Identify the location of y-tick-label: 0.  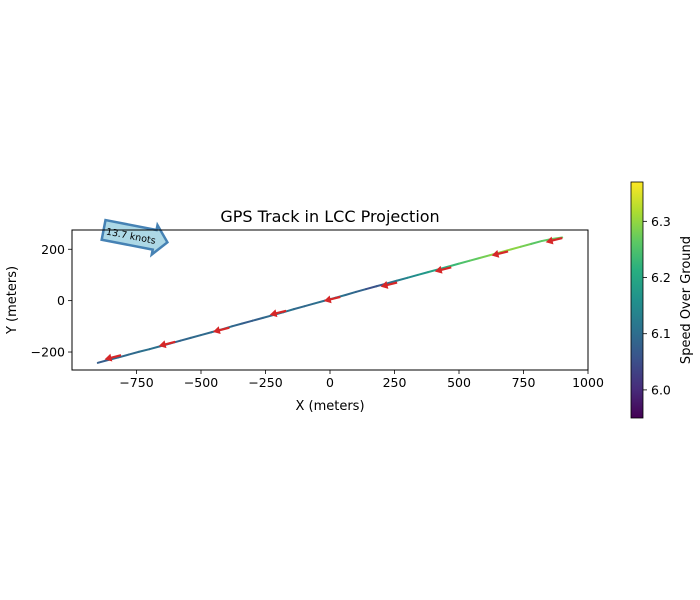
(61, 300).